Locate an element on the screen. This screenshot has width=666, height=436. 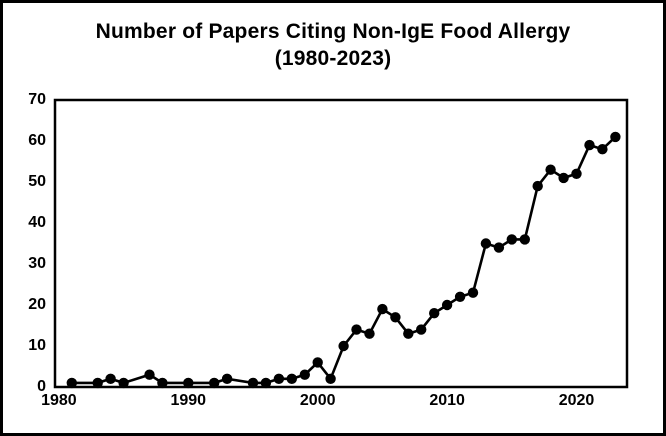
data-point-2012 is located at coordinates (473, 292).